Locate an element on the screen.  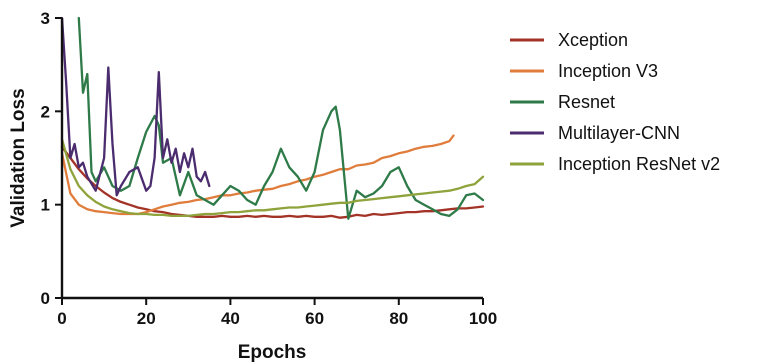
legend-label: Resnet is located at coordinates (586, 102).